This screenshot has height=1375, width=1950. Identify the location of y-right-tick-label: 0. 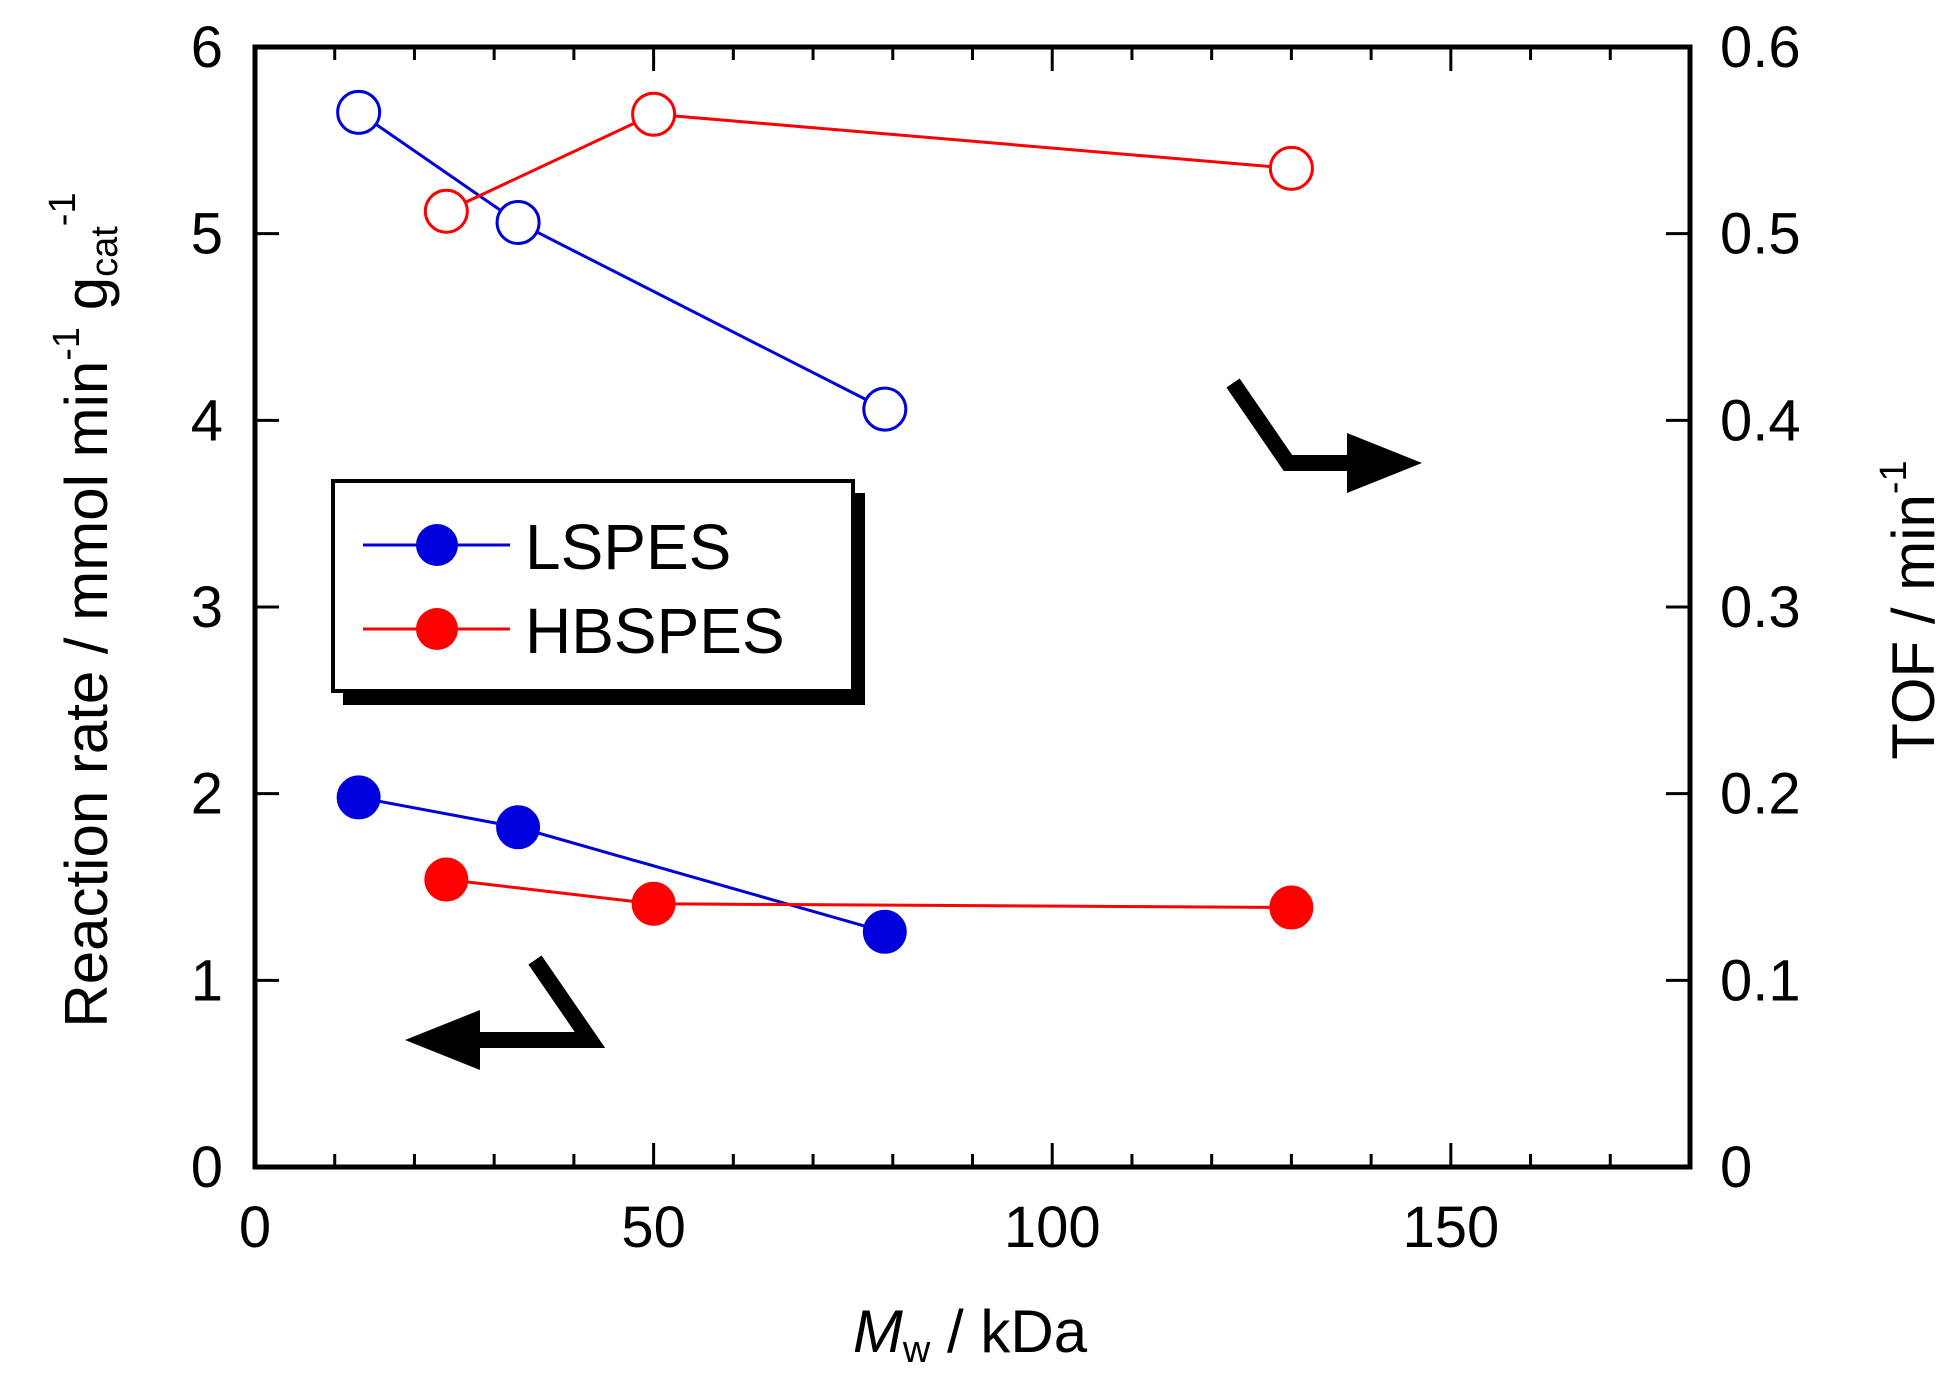
(1736, 1167).